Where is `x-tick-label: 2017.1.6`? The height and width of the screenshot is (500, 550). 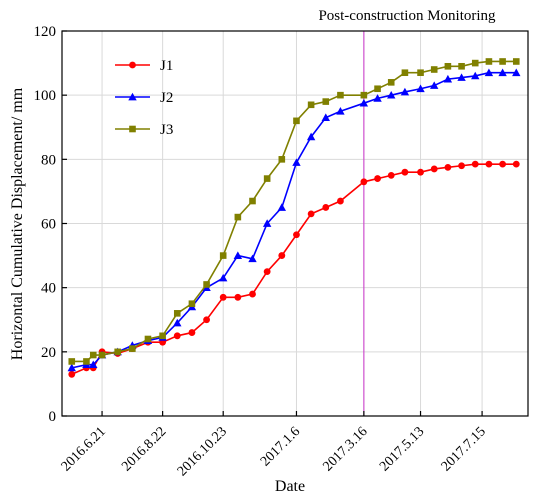 x-tick-label: 2017.1.6 is located at coordinates (280, 446).